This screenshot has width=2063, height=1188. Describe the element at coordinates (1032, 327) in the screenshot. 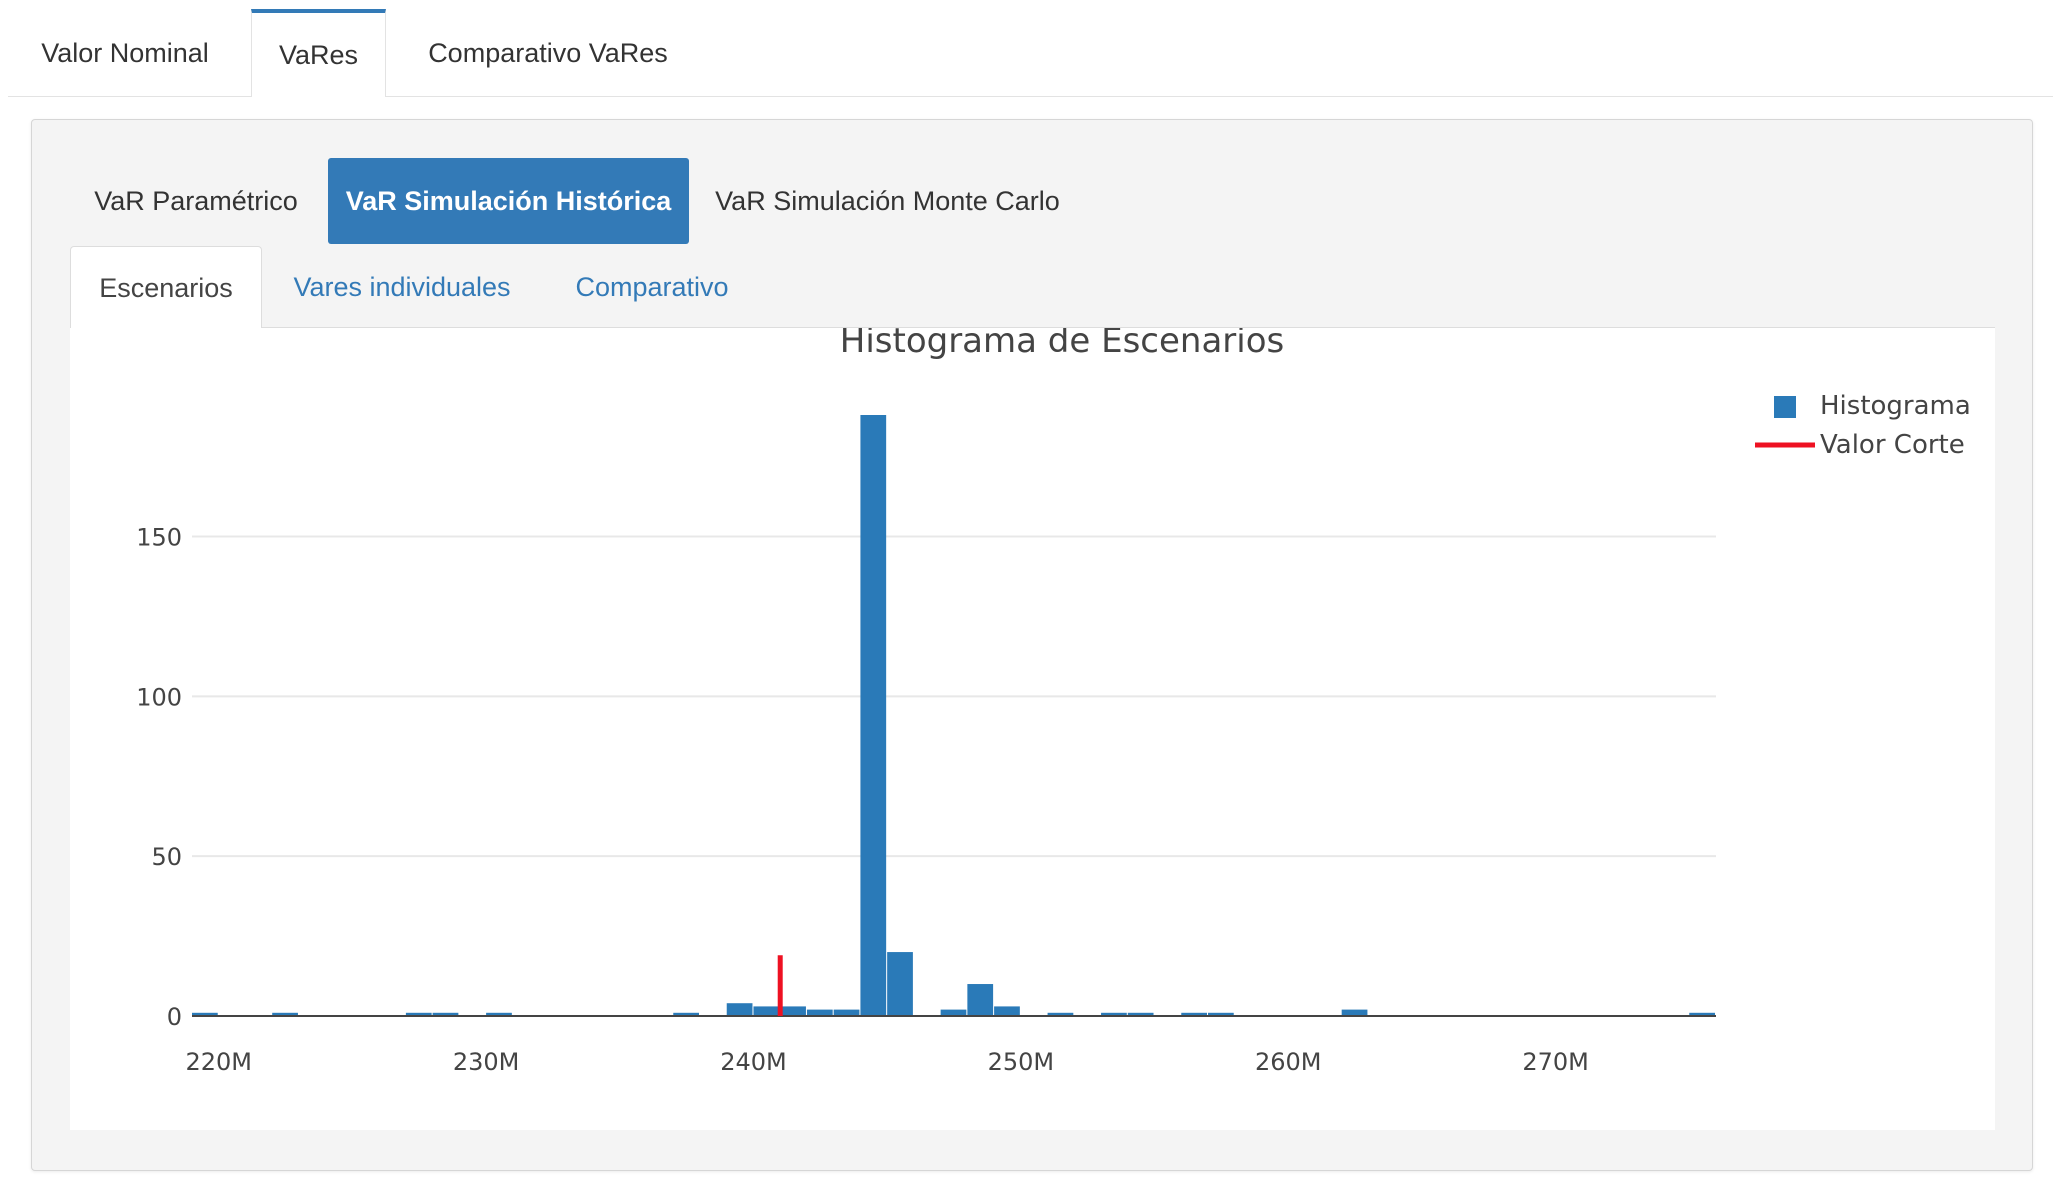

I see `subtabs-divider` at that location.